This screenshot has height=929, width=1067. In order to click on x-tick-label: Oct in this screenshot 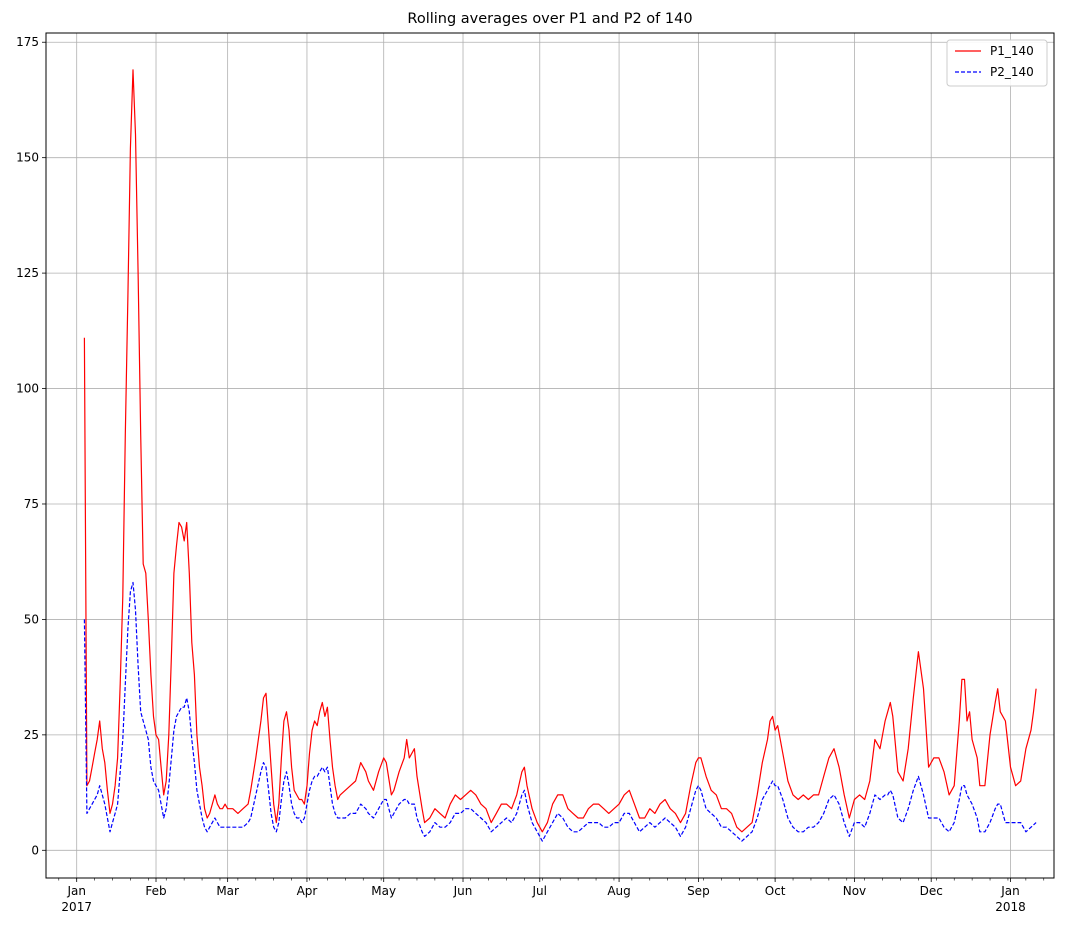, I will do `click(775, 891)`.